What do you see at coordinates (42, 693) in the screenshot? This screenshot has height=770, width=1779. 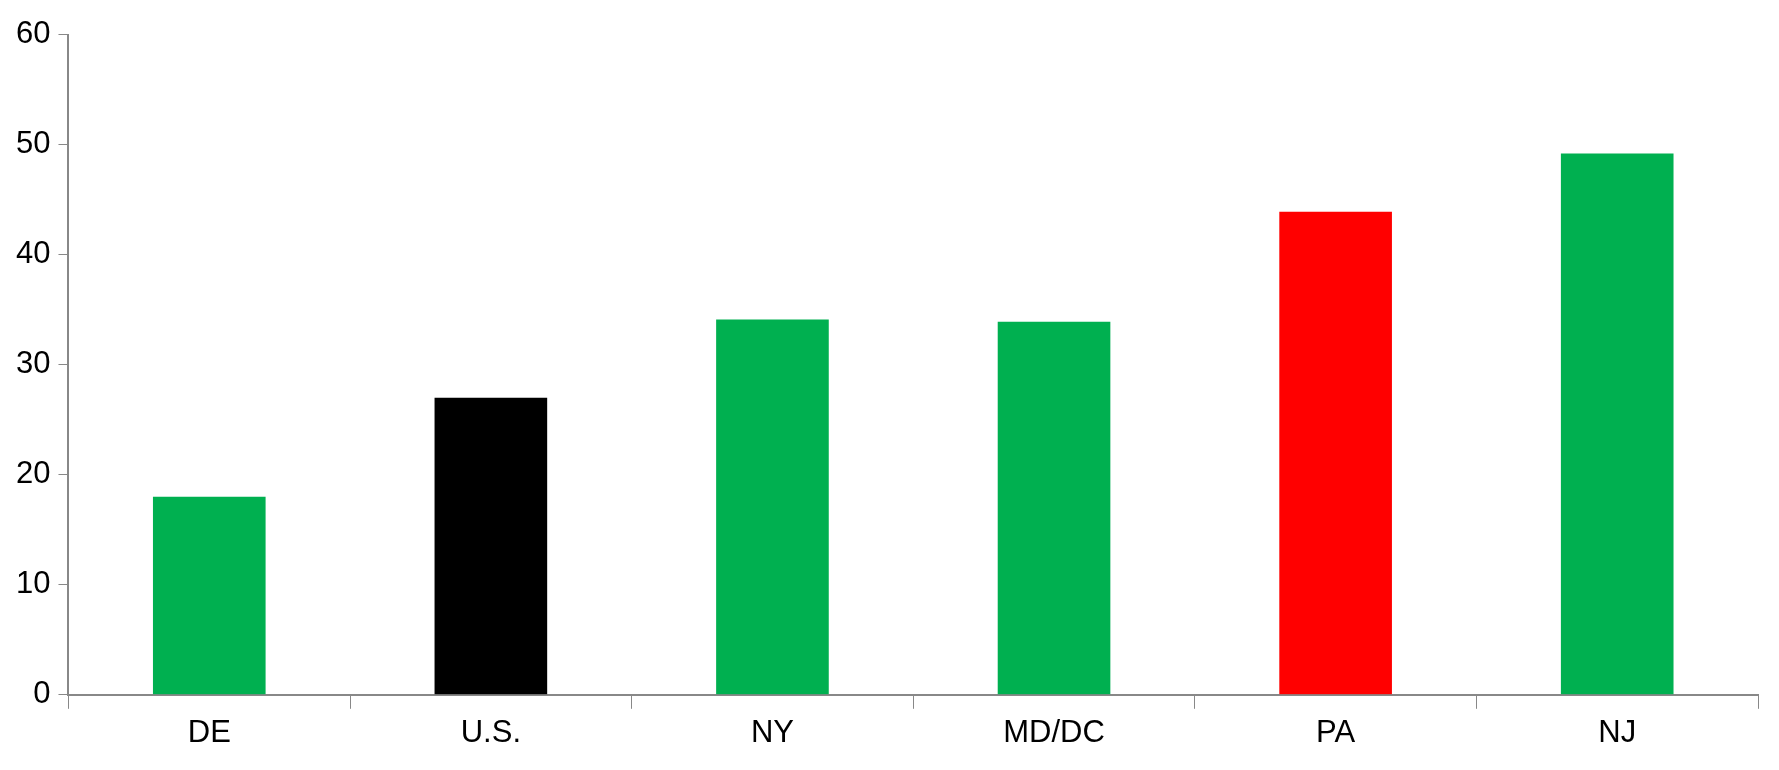 I see `y-tick-label: 0` at bounding box center [42, 693].